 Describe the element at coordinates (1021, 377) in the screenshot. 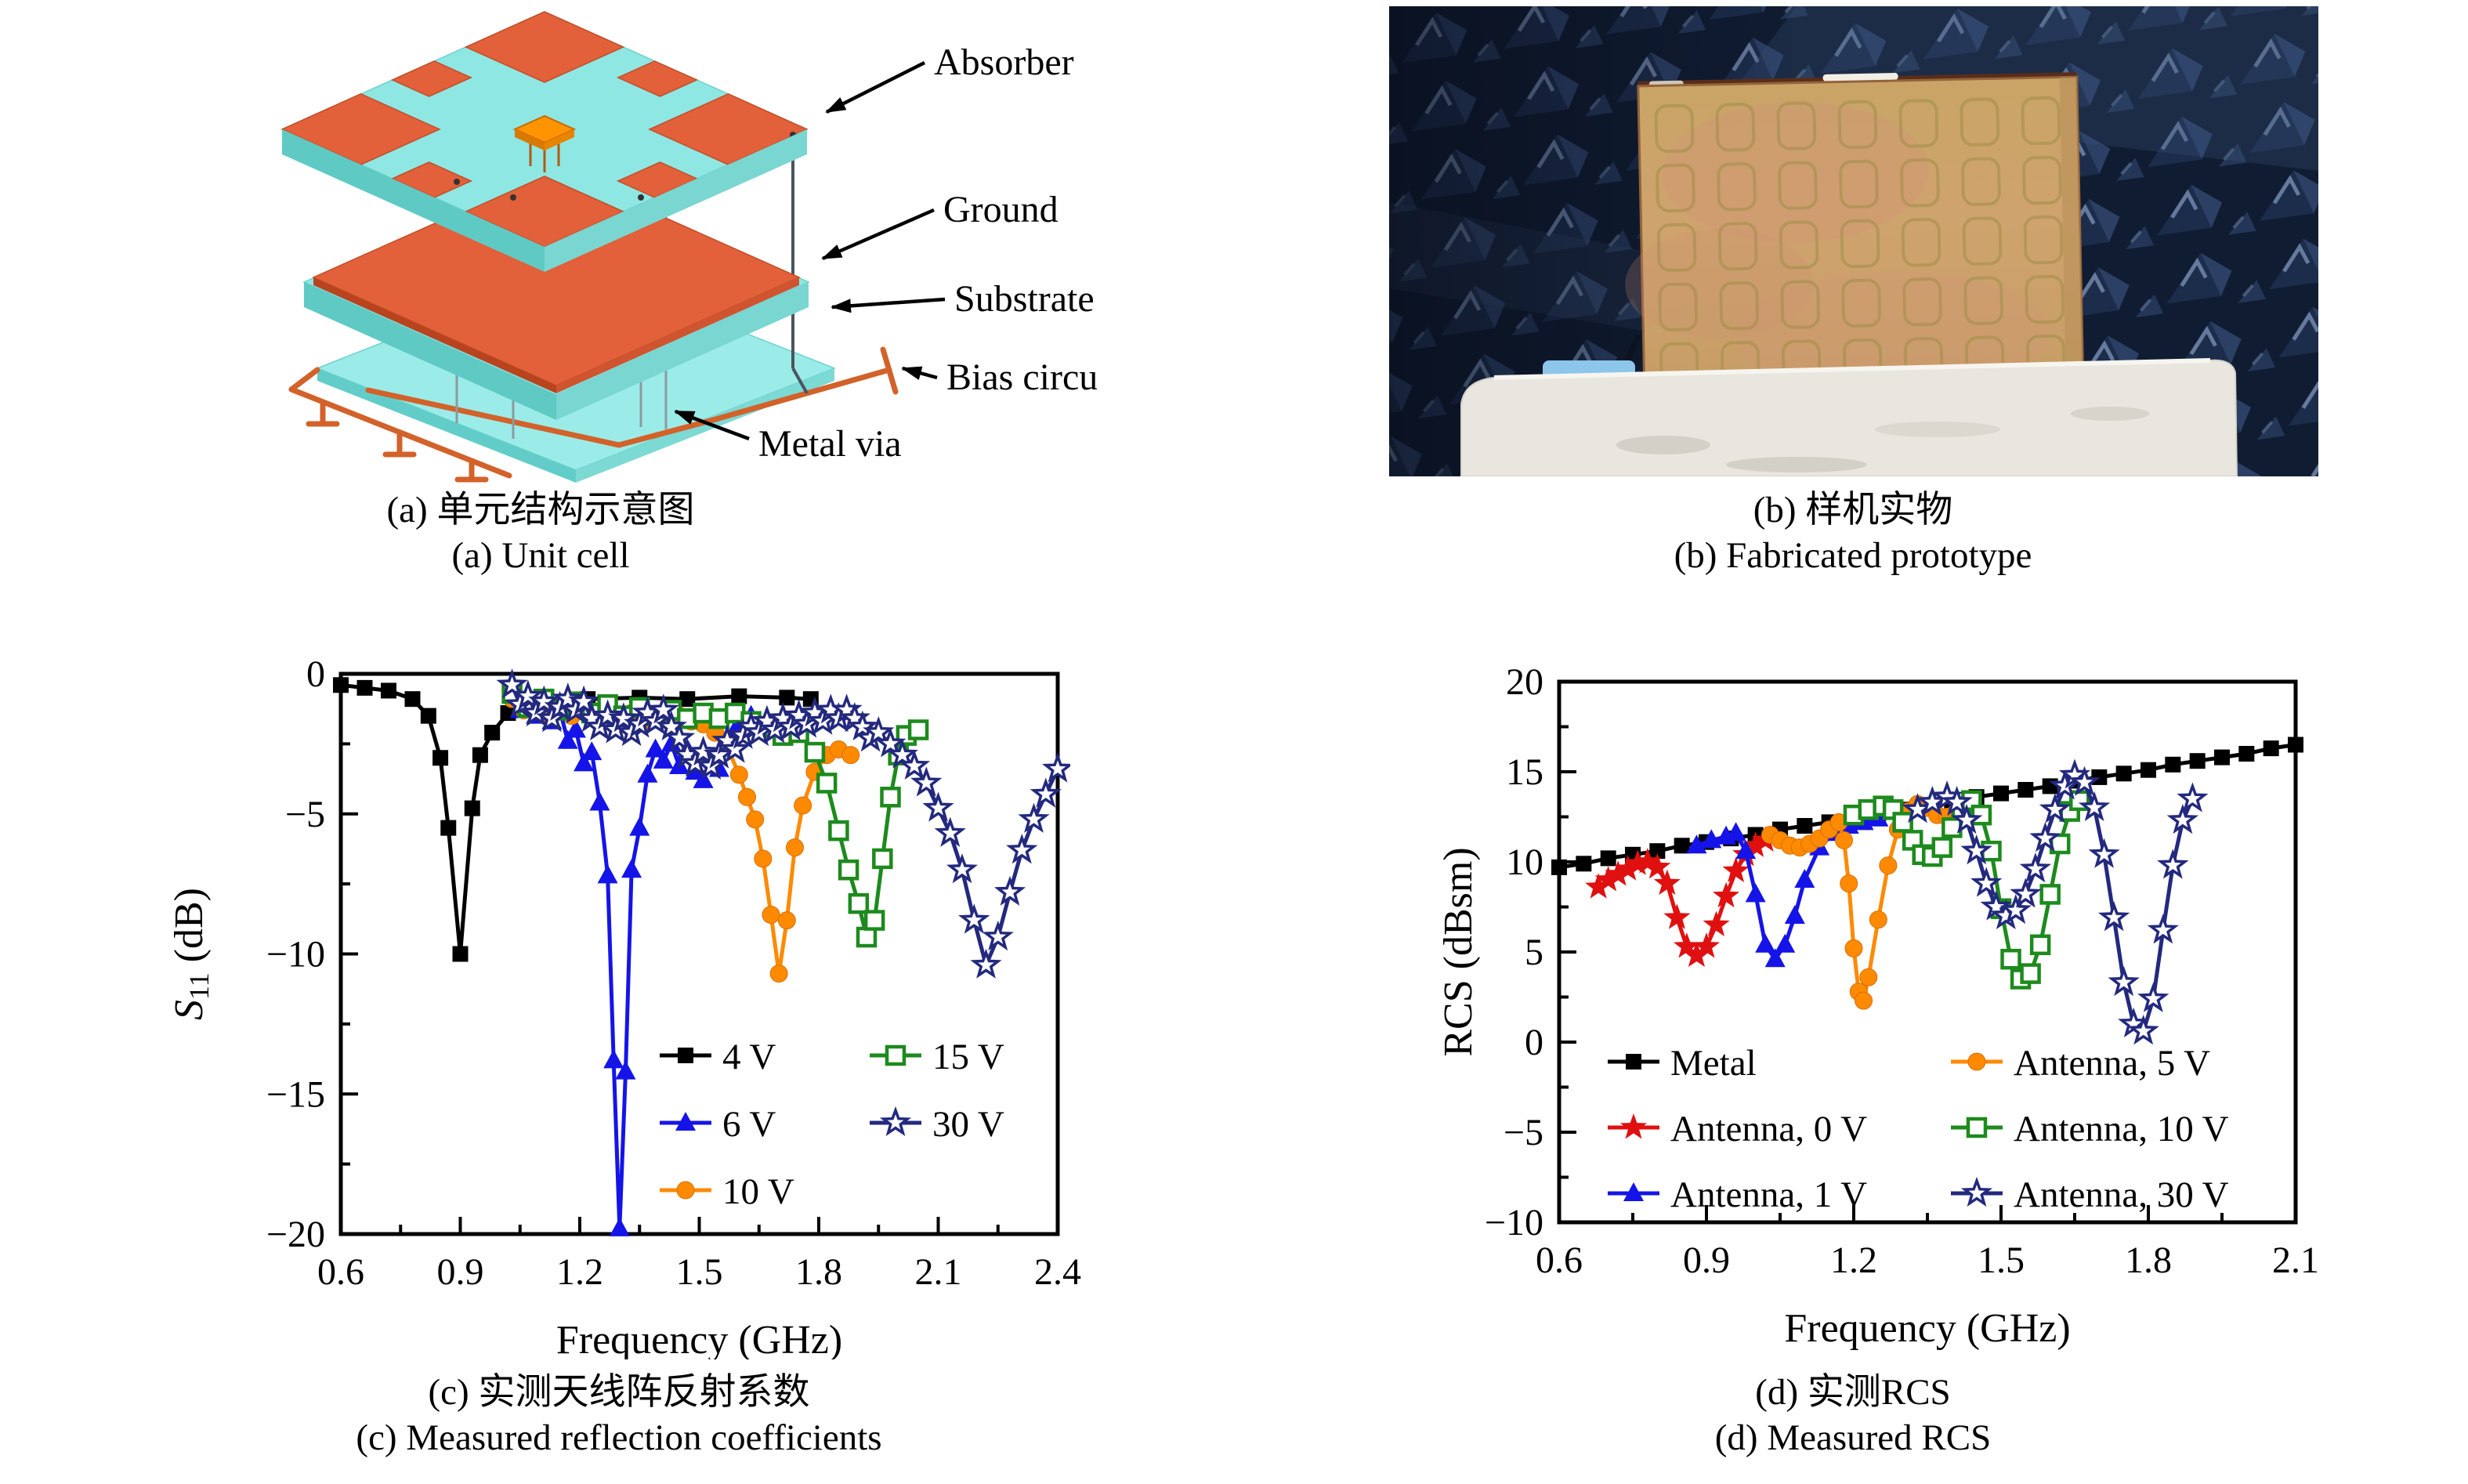

I see `label-bias-circuit: Bias circuit` at that location.